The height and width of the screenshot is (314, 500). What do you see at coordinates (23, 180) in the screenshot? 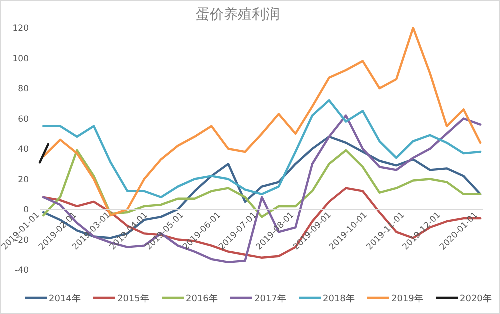
I see `y-tick-label: 20` at bounding box center [23, 180].